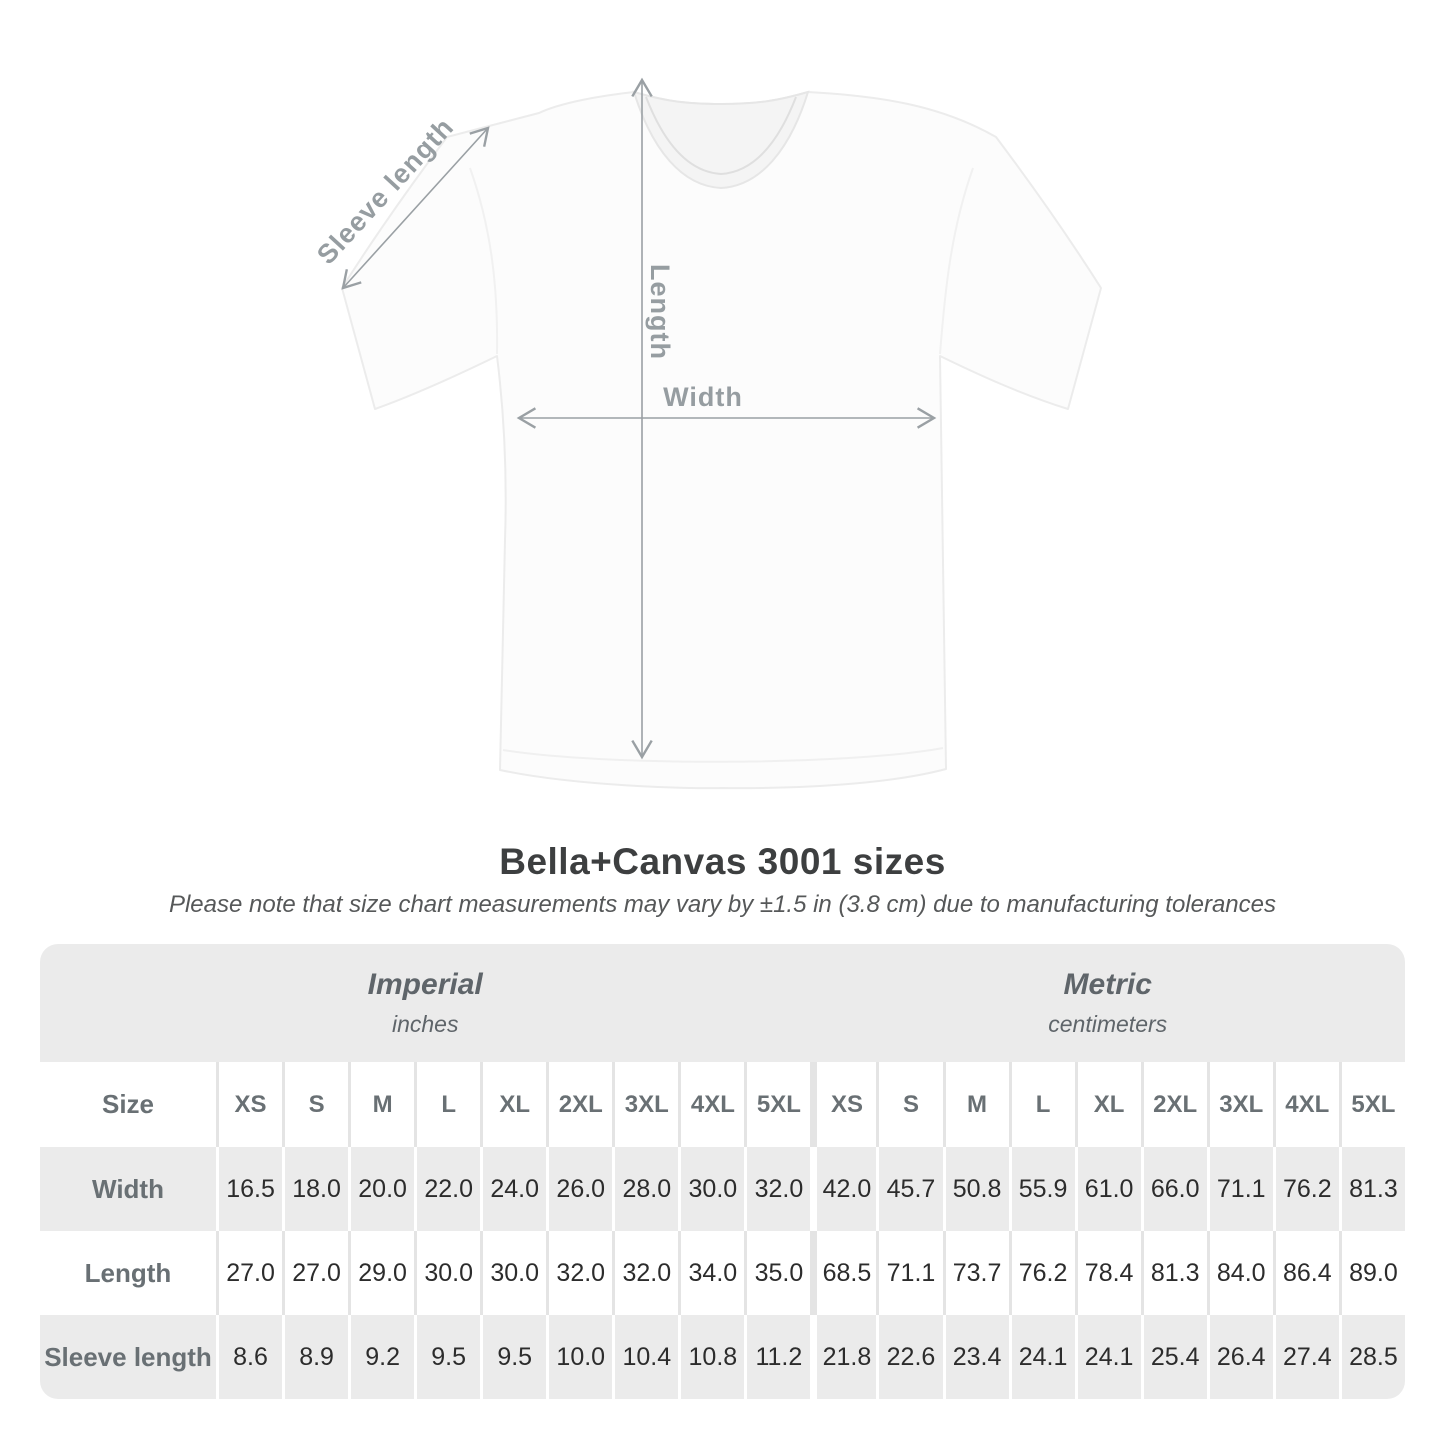 Image resolution: width=1445 pixels, height=1445 pixels. I want to click on cell-length-imperial-l: 30.0, so click(447, 1273).